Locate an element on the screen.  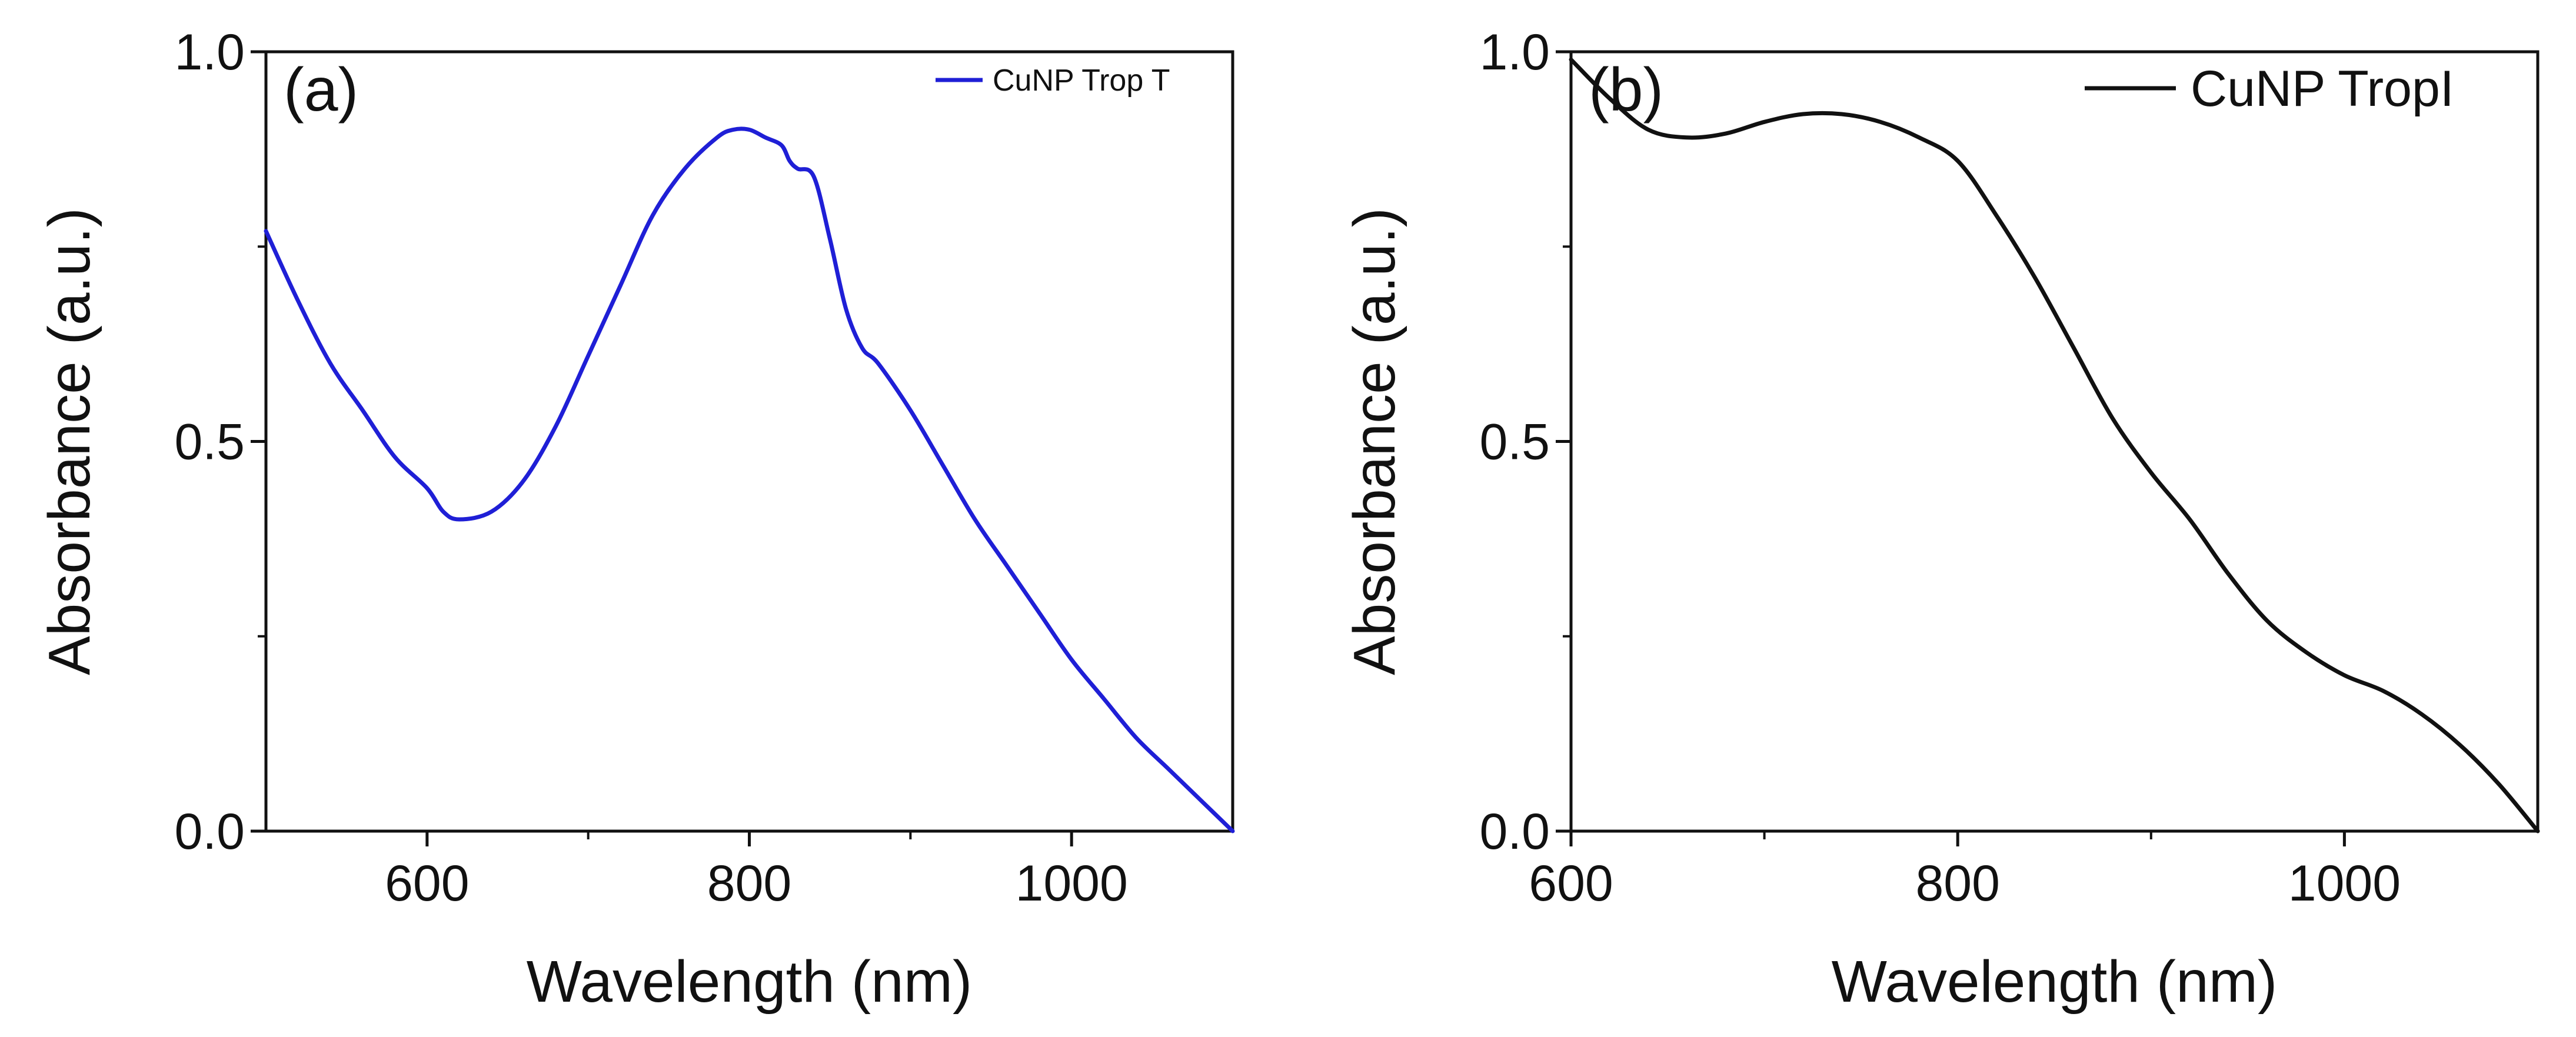
panel-a-y-tick-label: 1.0 is located at coordinates (209, 52).